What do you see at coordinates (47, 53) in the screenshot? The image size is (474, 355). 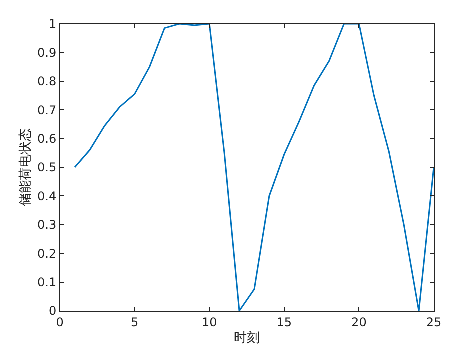 I see `y-tick-label: 0.9` at bounding box center [47, 53].